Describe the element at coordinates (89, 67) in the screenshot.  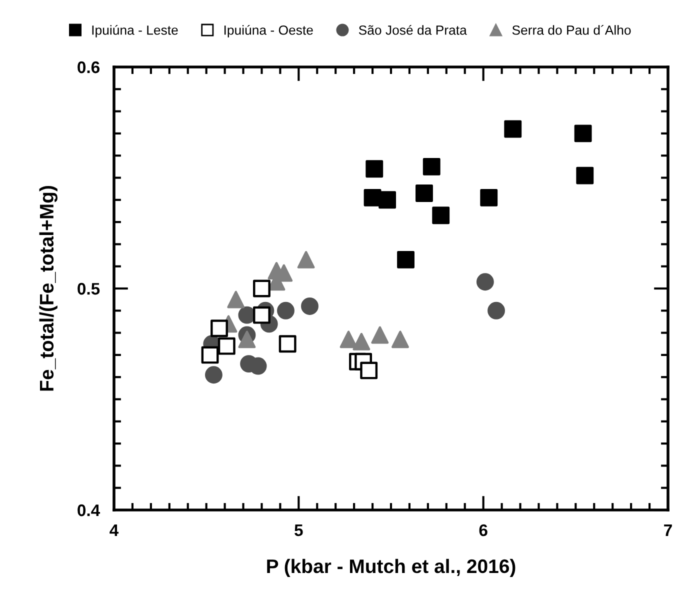
I see `y-tick-label: 0.6` at that location.